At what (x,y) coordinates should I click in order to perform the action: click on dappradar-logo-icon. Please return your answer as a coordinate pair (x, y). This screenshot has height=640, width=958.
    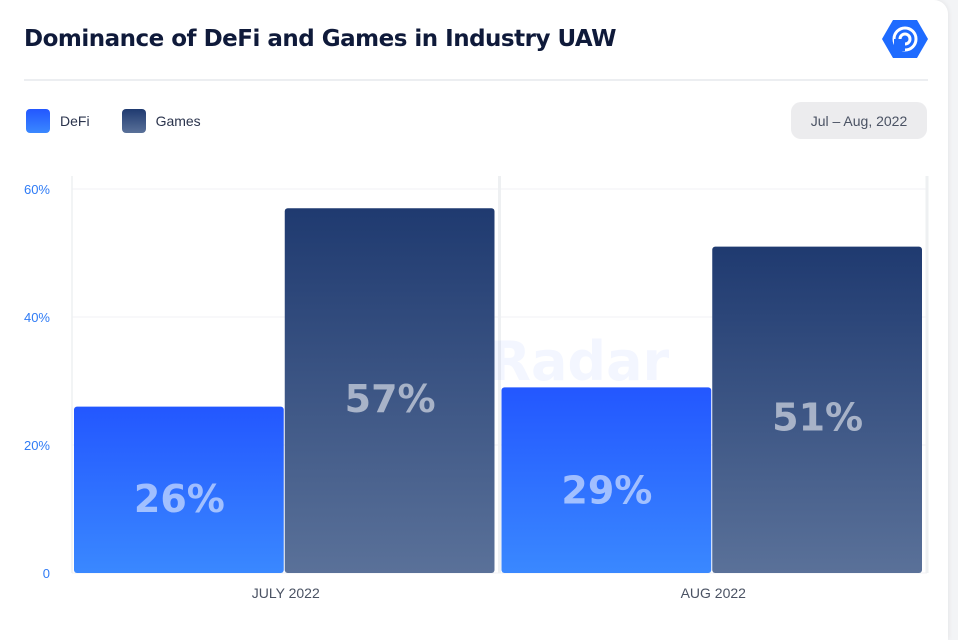
    Looking at the image, I should click on (905, 39).